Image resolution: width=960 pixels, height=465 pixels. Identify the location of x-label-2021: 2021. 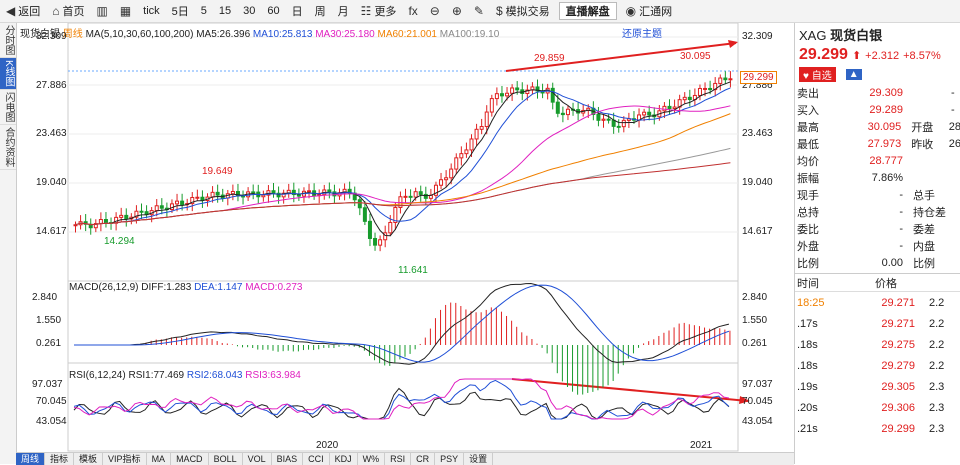
(701, 445).